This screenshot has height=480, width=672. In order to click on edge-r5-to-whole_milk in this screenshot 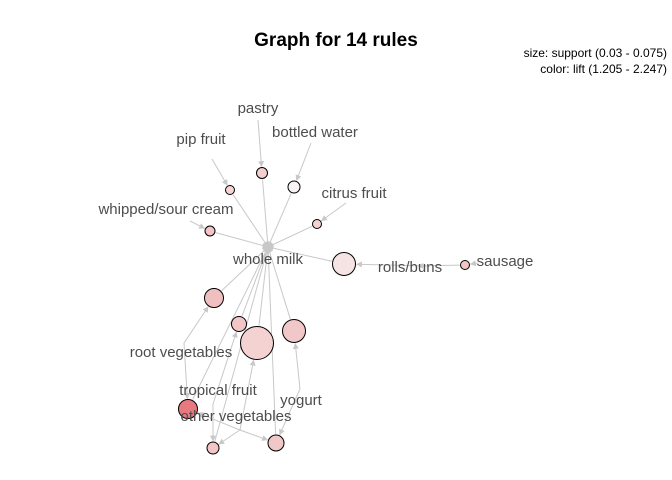, I will do `click(242, 240)`.